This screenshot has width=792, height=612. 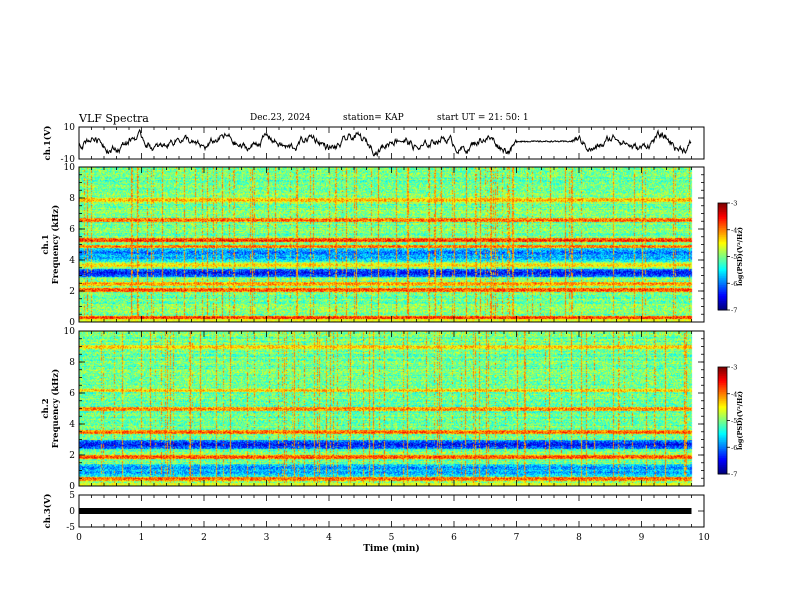 What do you see at coordinates (734, 230) in the screenshot?
I see `colorbar-tick-label: -4` at bounding box center [734, 230].